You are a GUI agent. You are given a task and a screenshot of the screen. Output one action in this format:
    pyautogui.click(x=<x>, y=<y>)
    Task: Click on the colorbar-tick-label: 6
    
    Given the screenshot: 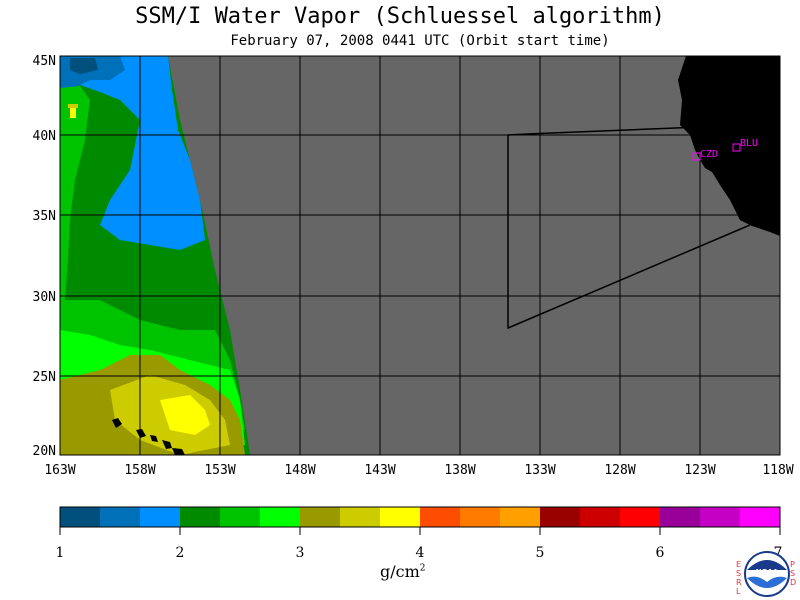 What is the action you would take?
    pyautogui.click(x=660, y=553)
    